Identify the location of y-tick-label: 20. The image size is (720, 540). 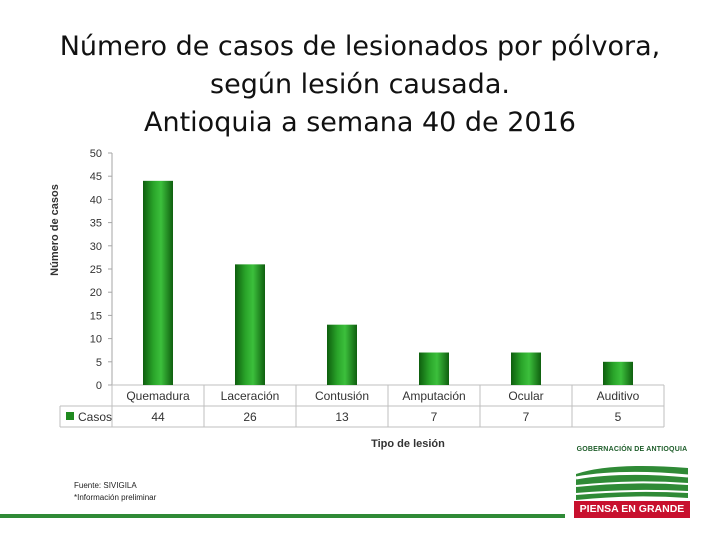
(96, 293).